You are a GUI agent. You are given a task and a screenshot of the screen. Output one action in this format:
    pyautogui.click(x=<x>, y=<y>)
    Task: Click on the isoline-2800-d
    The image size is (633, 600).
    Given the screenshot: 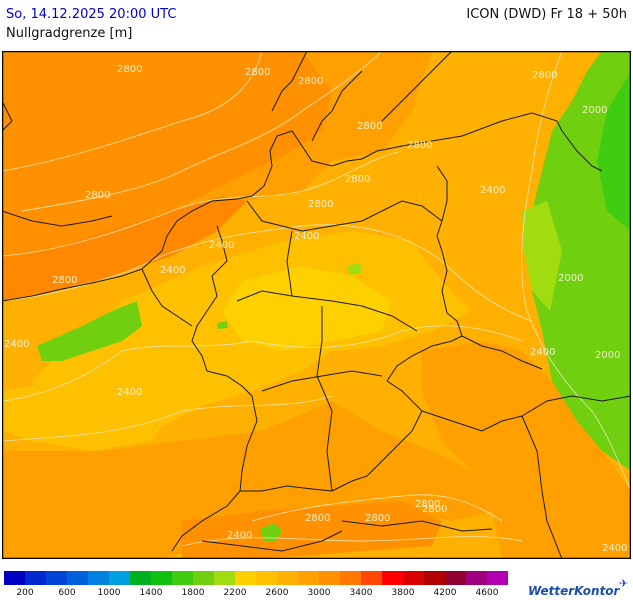 What is the action you would take?
    pyautogui.click(x=377, y=508)
    